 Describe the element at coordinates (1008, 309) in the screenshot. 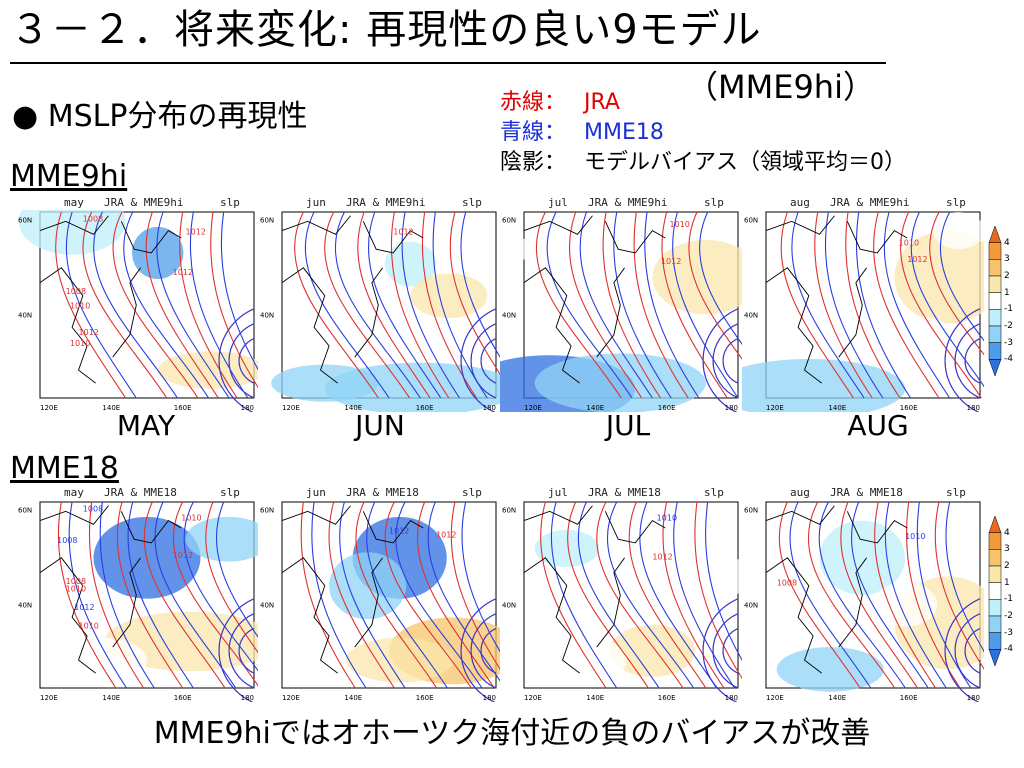

I see `colorbar-level-label: -1` at that location.